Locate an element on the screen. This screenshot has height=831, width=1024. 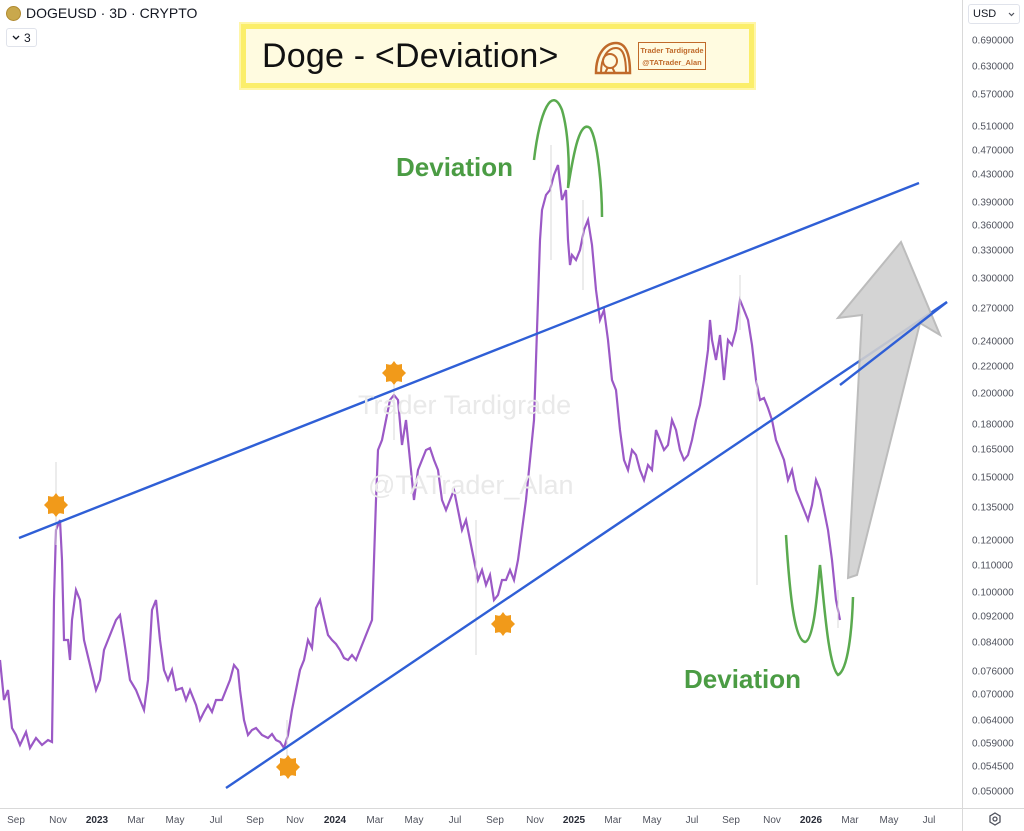
price-tick-label: 0.070000 is located at coordinates (993, 695).